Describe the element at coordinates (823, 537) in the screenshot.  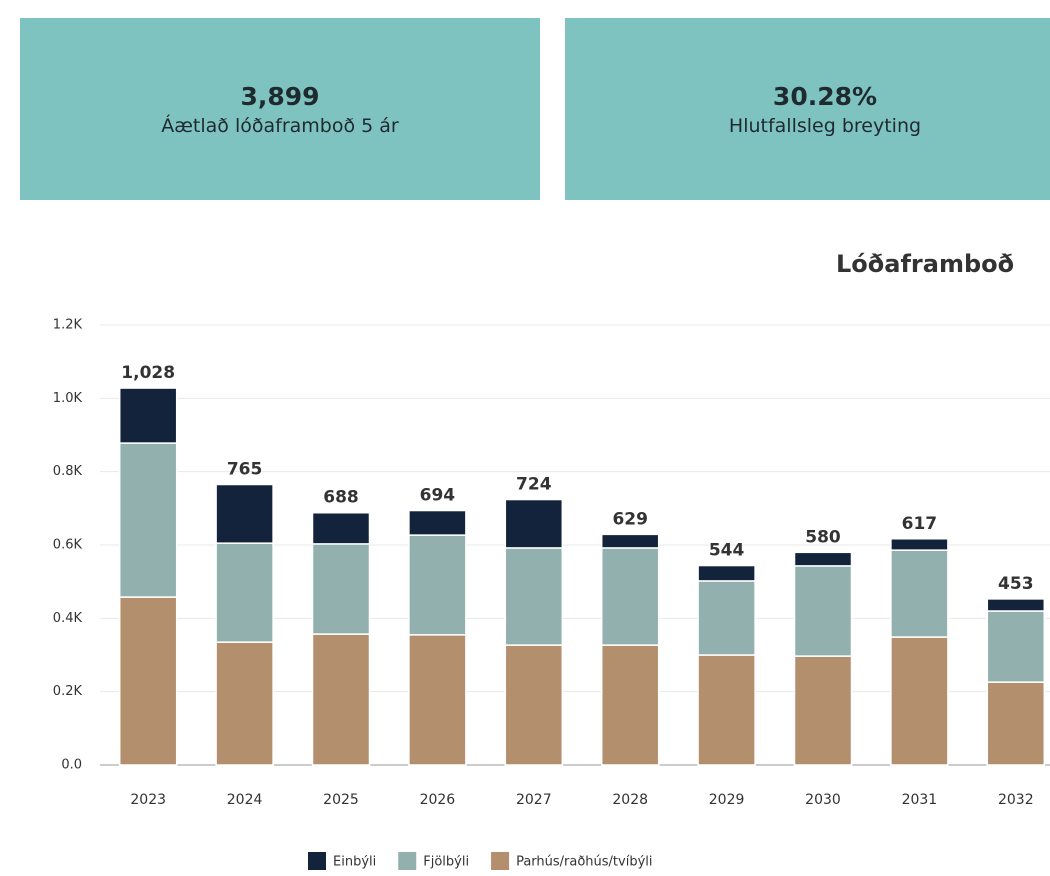
I see `total-label: 580` at that location.